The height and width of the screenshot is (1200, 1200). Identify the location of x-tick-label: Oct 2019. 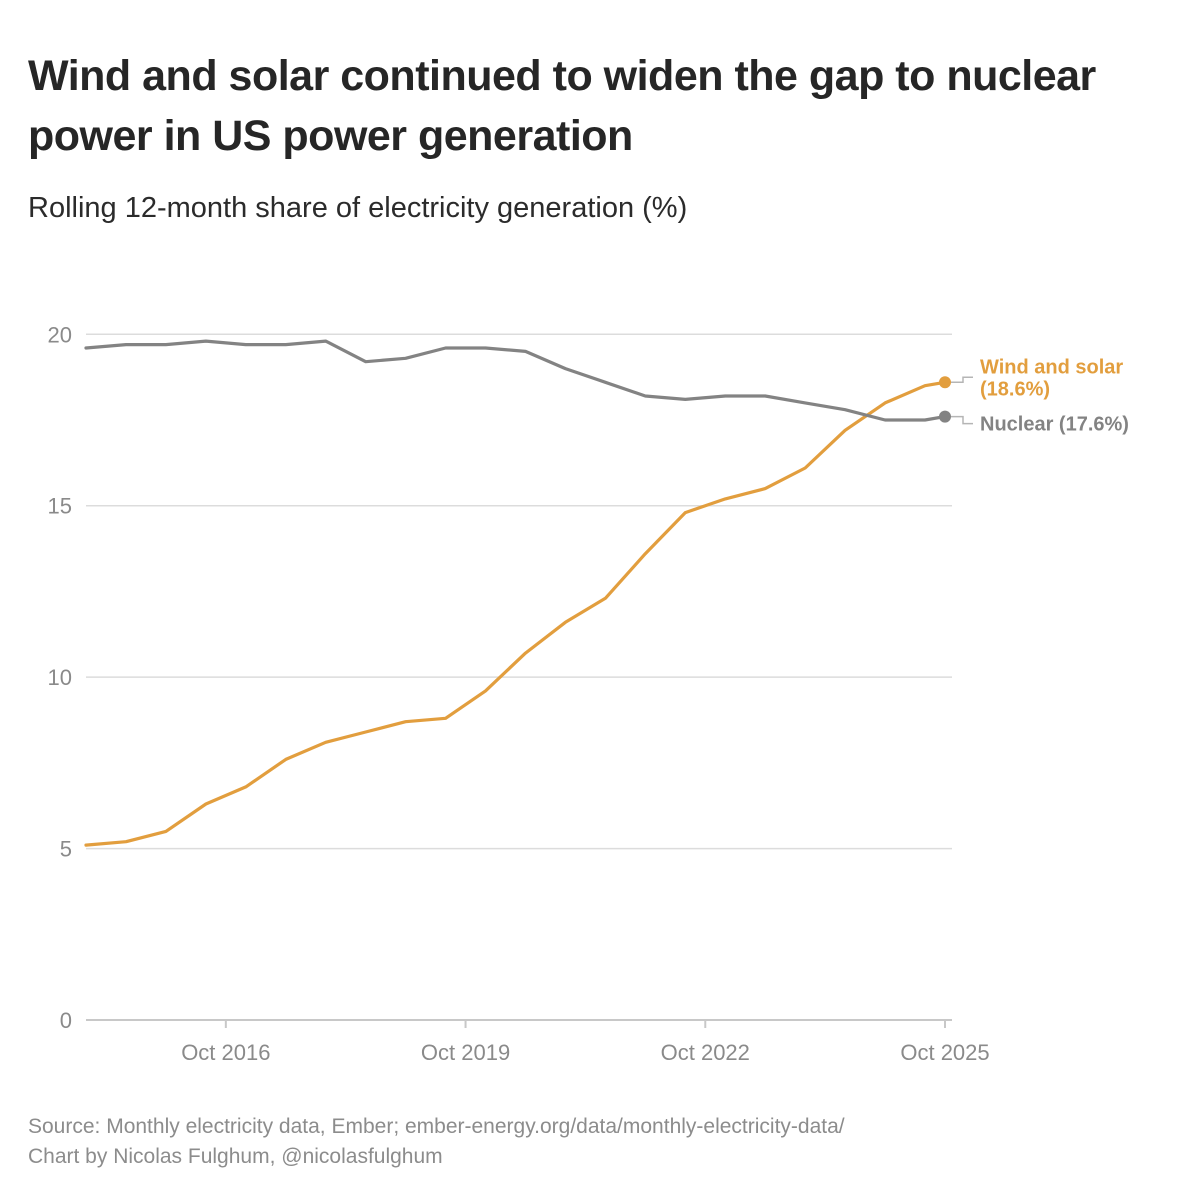
(465, 1052).